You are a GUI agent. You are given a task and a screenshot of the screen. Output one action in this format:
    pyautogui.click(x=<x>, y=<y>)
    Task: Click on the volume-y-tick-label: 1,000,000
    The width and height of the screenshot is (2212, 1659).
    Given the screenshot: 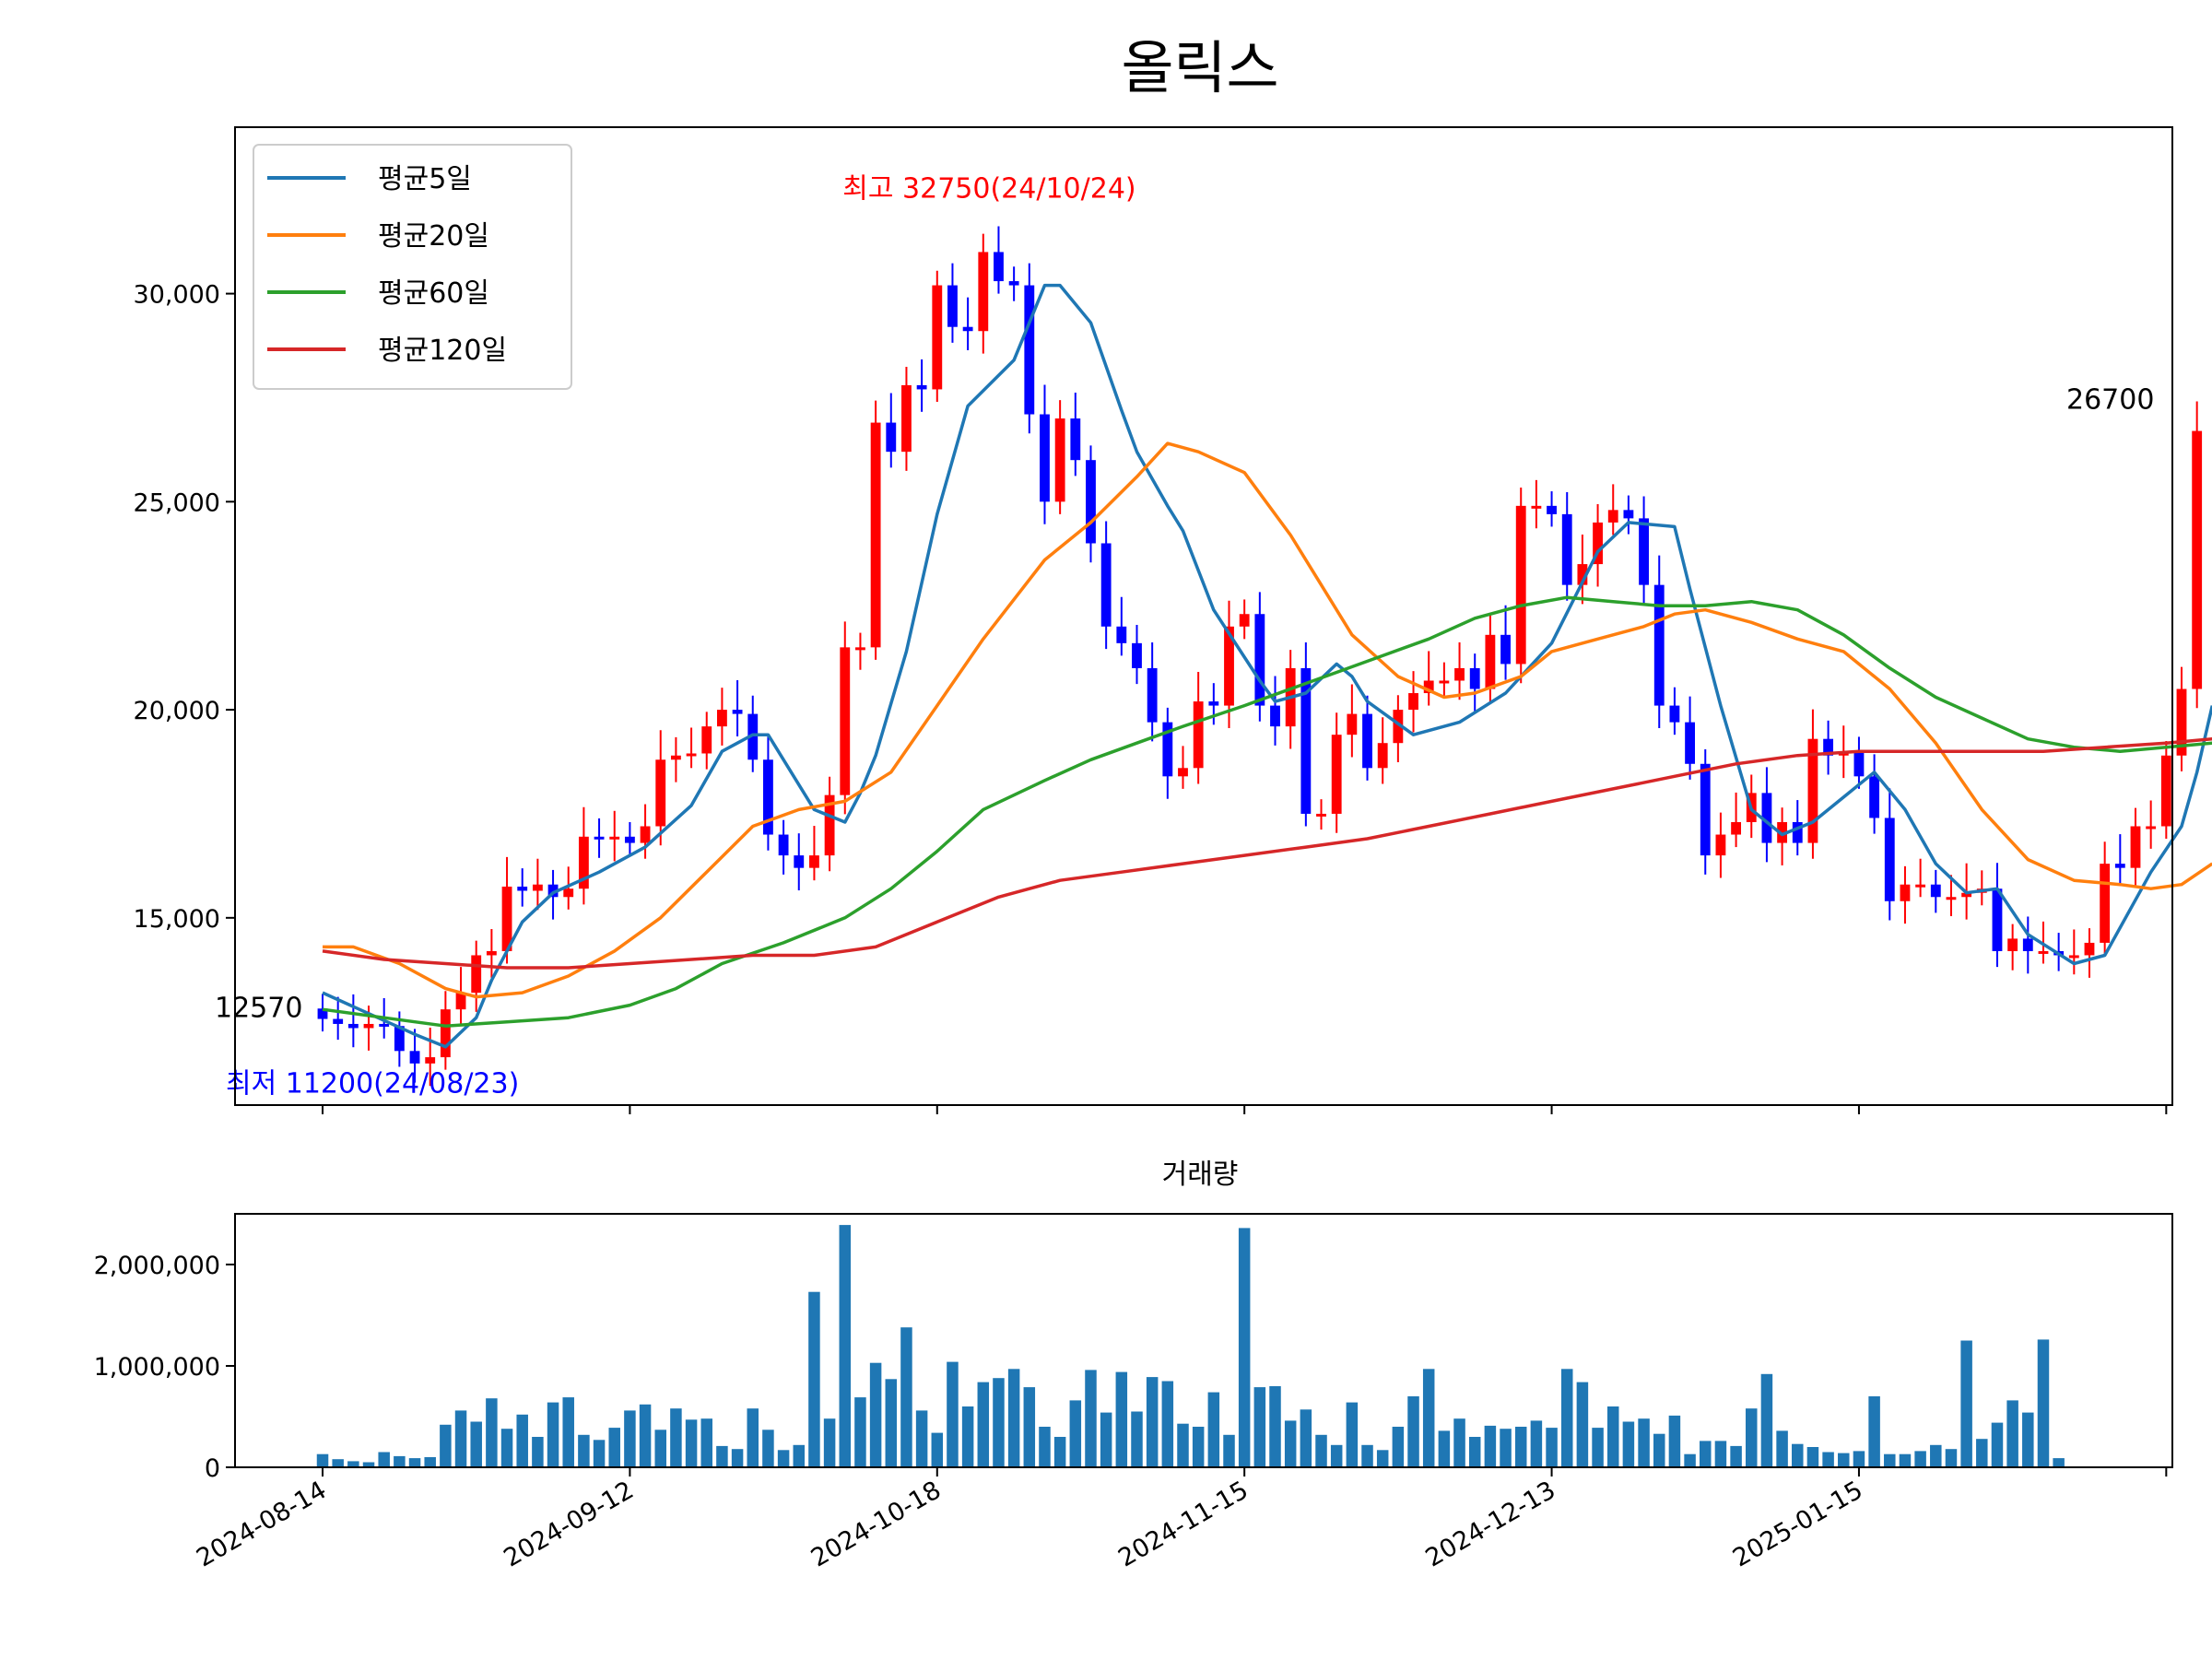 What is the action you would take?
    pyautogui.click(x=157, y=1367)
    